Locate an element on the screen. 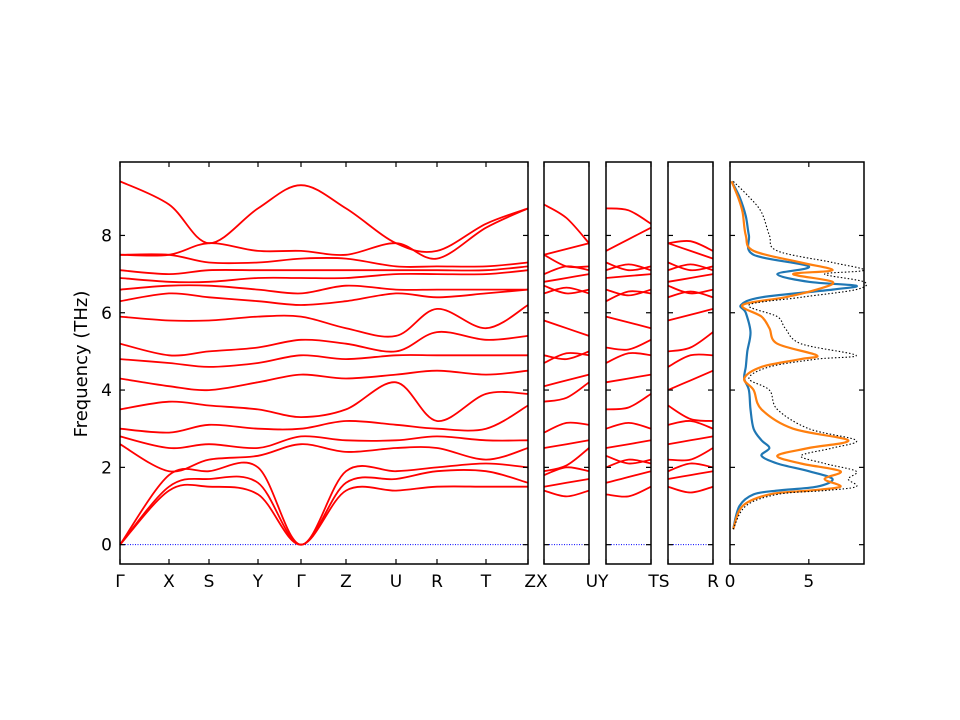 This screenshot has height=720, width=960. kpoint-label: TS is located at coordinates (658, 582).